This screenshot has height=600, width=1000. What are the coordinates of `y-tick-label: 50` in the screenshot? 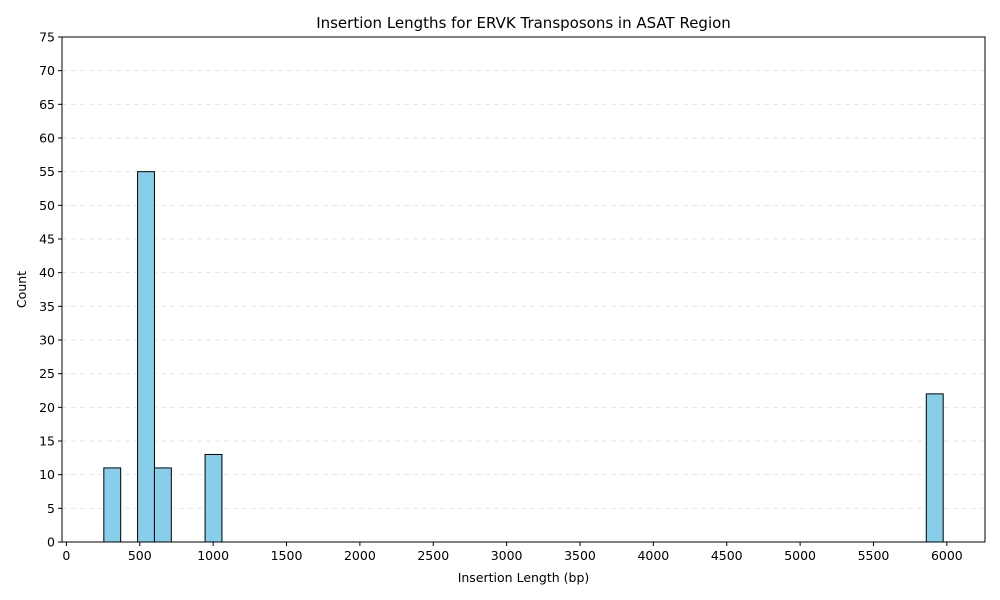 It's located at (47, 205).